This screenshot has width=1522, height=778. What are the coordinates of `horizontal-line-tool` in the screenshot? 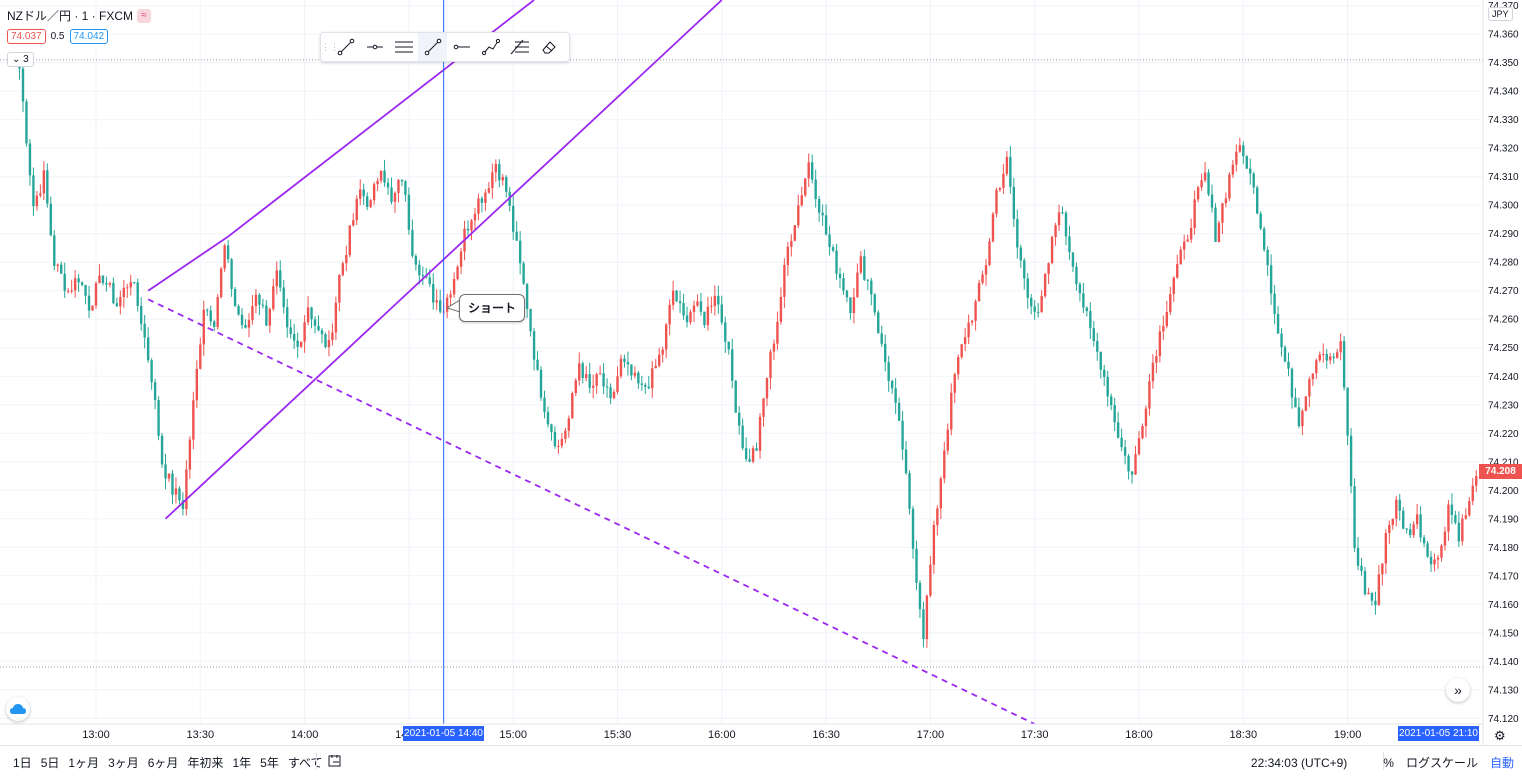 It's located at (461, 47).